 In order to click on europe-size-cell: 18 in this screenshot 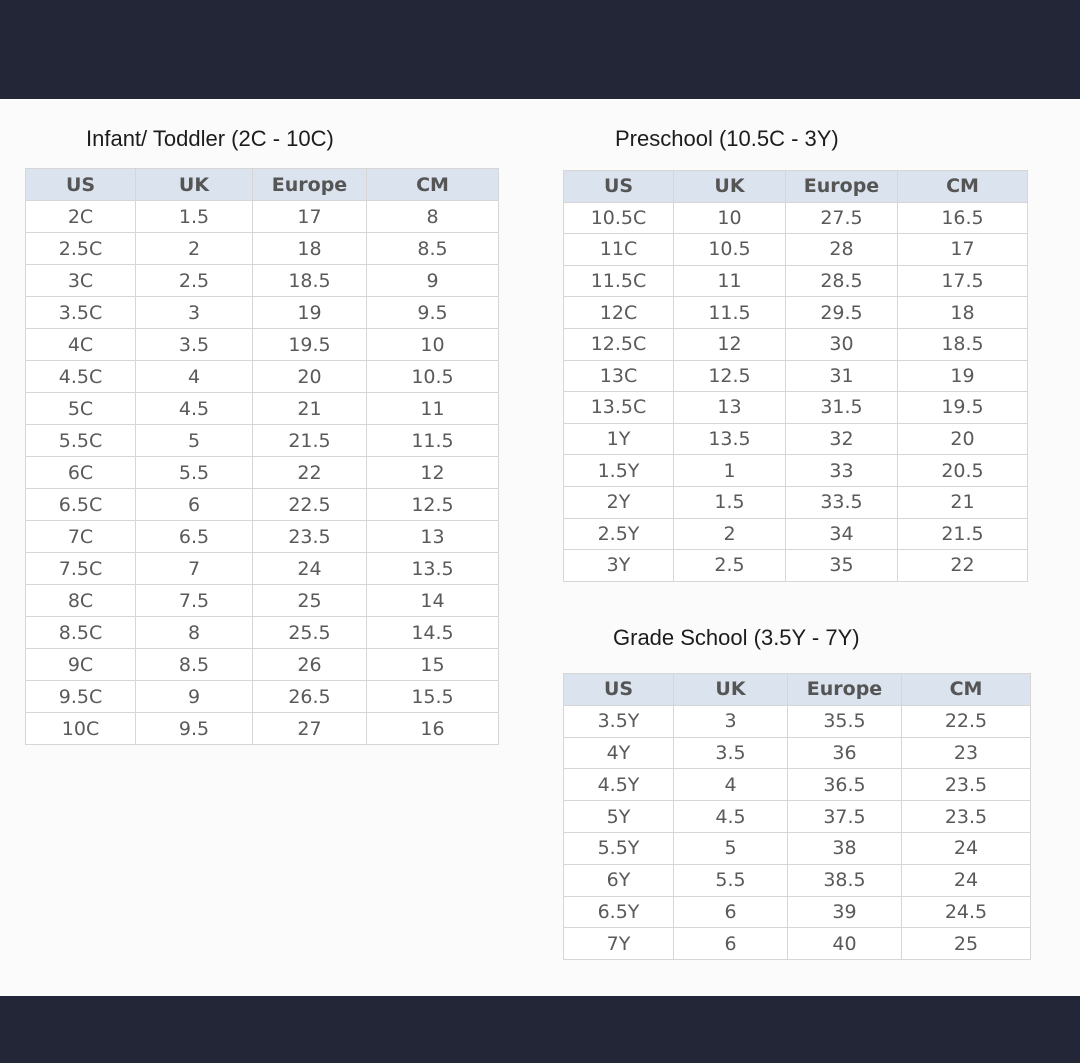, I will do `click(309, 248)`.